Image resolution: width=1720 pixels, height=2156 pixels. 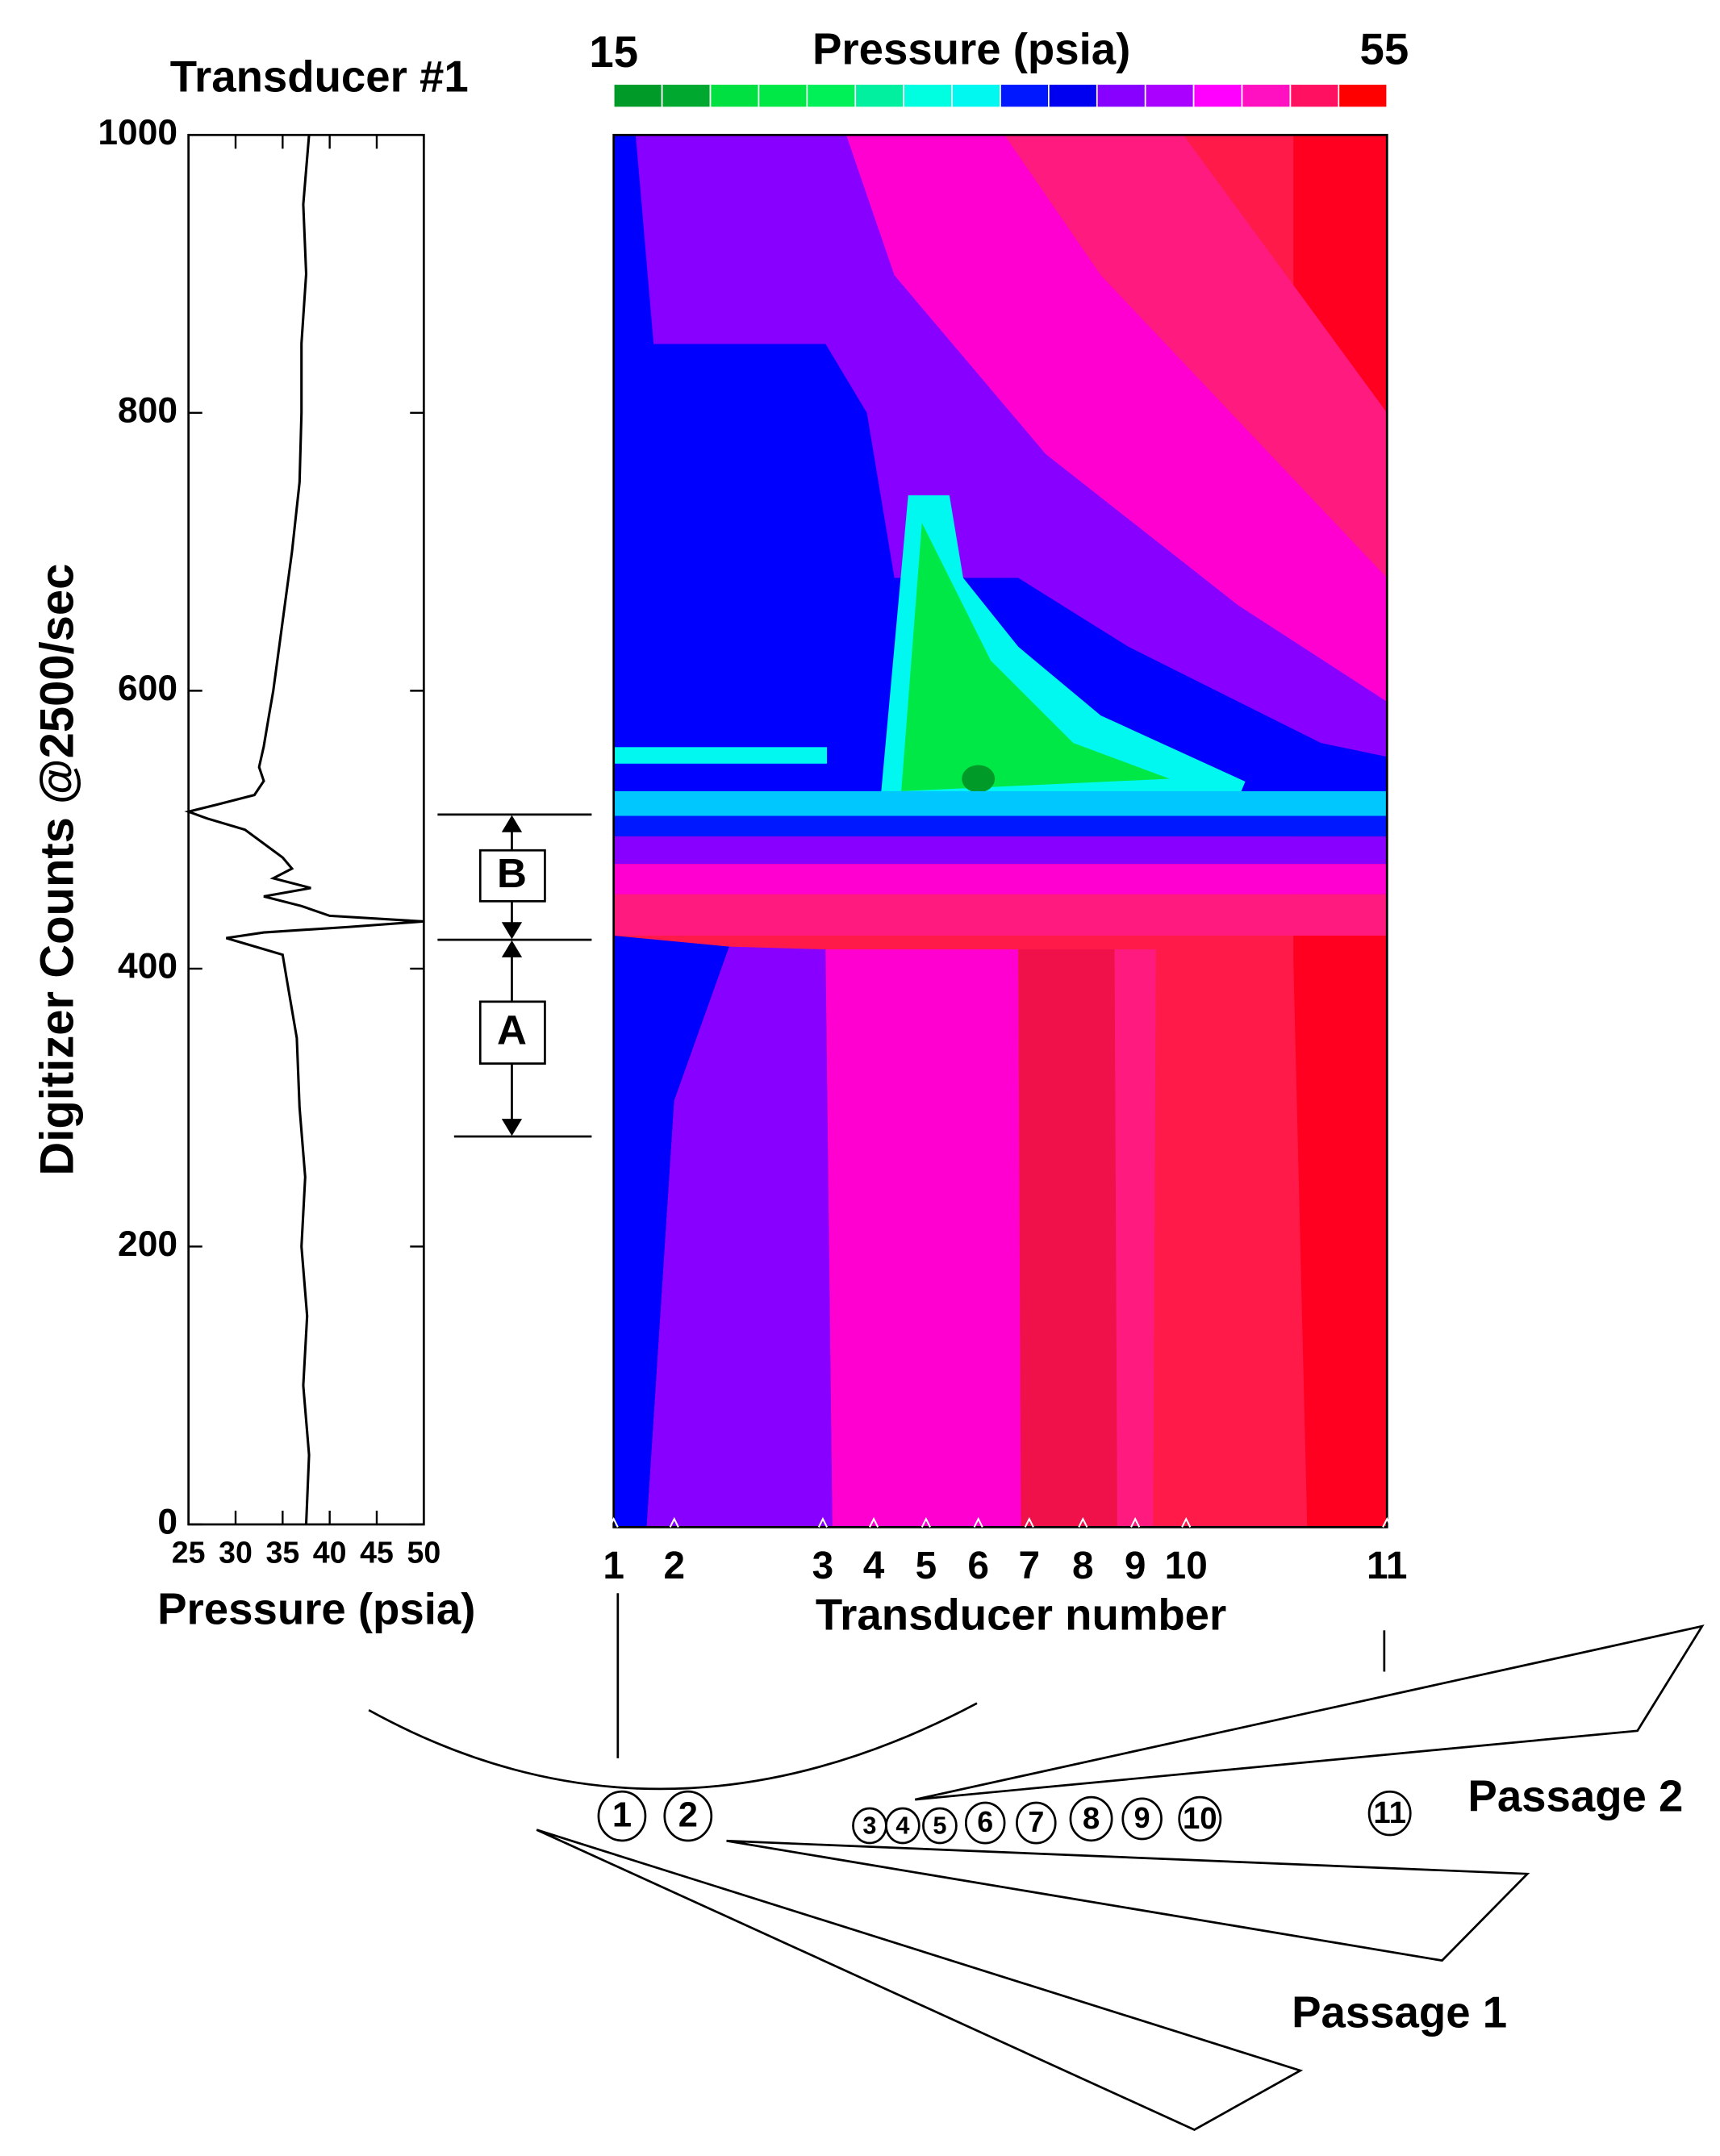 I want to click on transducer-label: 1, so click(x=622, y=1816).